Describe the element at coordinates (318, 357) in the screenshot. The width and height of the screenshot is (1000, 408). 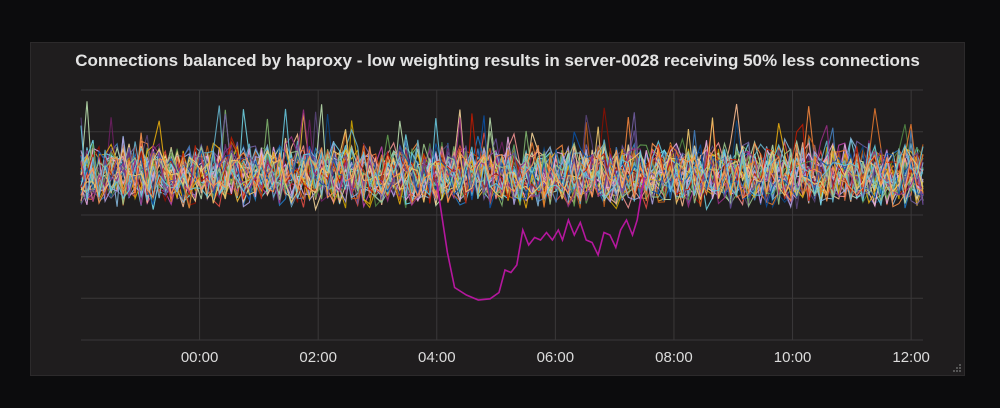
I see `x-tick-label: 02:00` at that location.